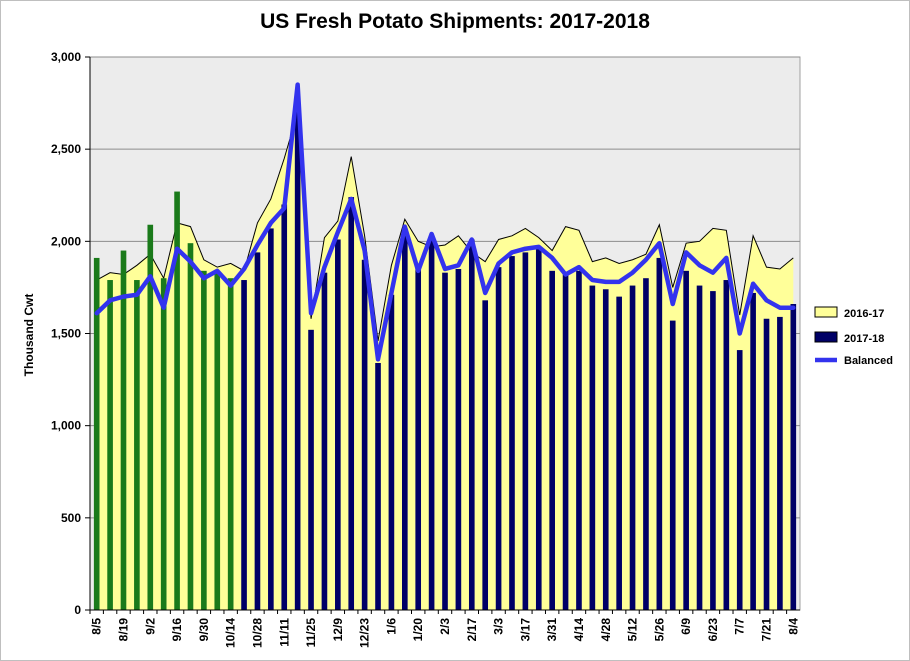 The width and height of the screenshot is (910, 661). Describe the element at coordinates (177, 630) in the screenshot. I see `x-tick-label: 9/16` at that location.